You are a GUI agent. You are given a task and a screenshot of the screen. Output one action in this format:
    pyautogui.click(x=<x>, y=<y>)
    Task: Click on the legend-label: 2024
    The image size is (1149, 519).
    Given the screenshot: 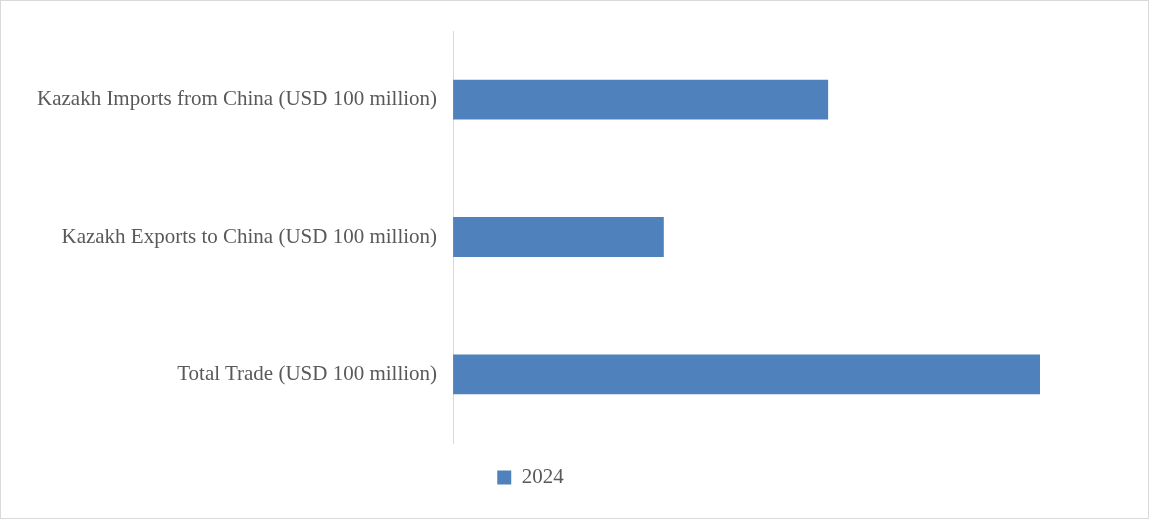 What is the action you would take?
    pyautogui.click(x=543, y=476)
    